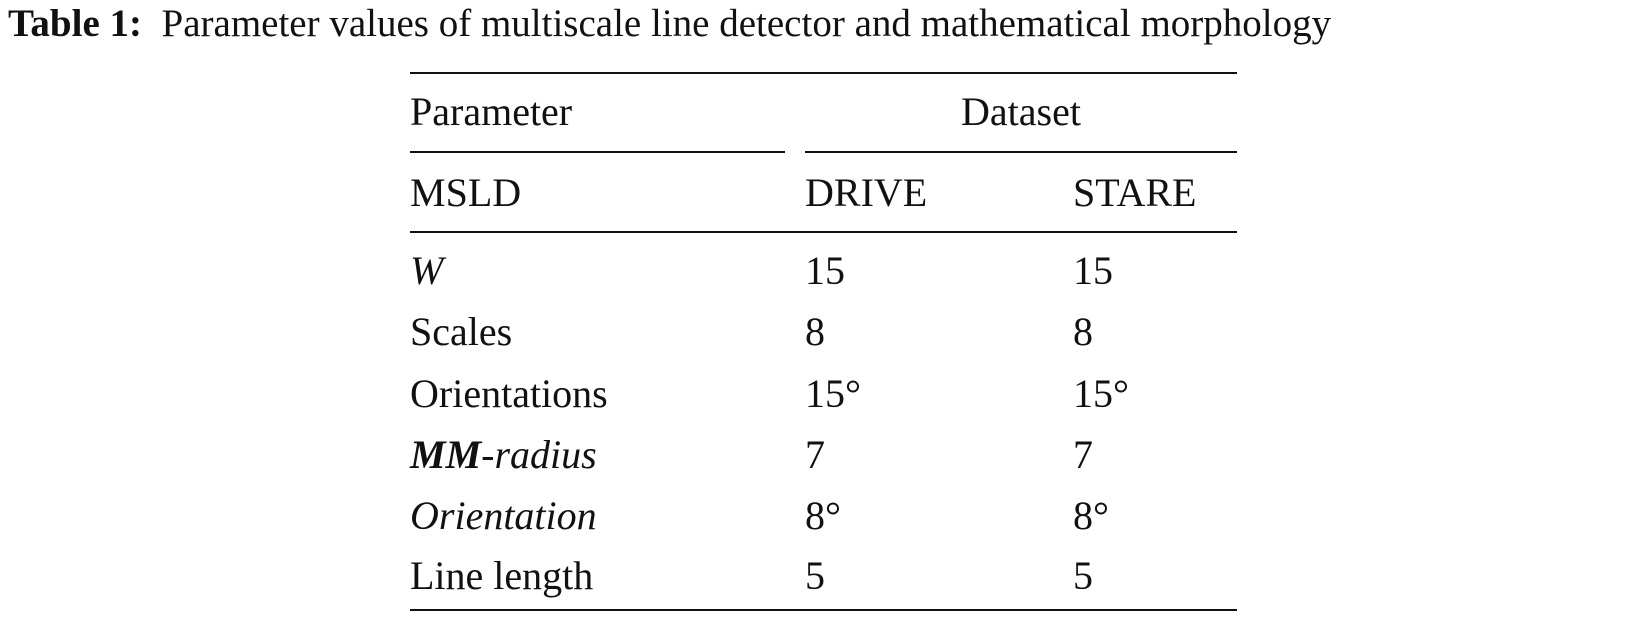  What do you see at coordinates (823, 610) in the screenshot?
I see `bottom-rule` at bounding box center [823, 610].